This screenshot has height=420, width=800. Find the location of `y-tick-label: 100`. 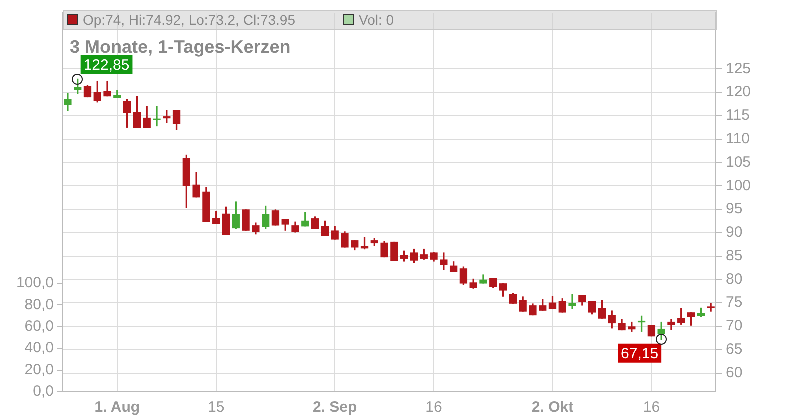

y-tick-label: 100 is located at coordinates (739, 185).